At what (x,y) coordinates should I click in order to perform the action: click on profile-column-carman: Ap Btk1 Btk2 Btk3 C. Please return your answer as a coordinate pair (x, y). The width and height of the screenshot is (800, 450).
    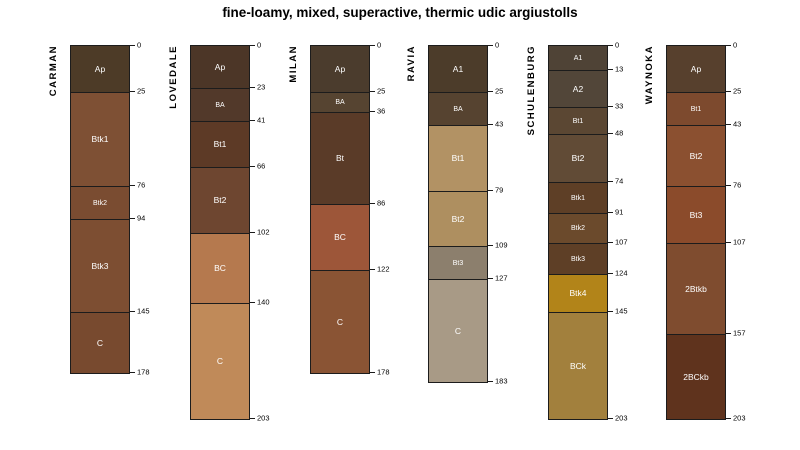
    Looking at the image, I should click on (100, 209).